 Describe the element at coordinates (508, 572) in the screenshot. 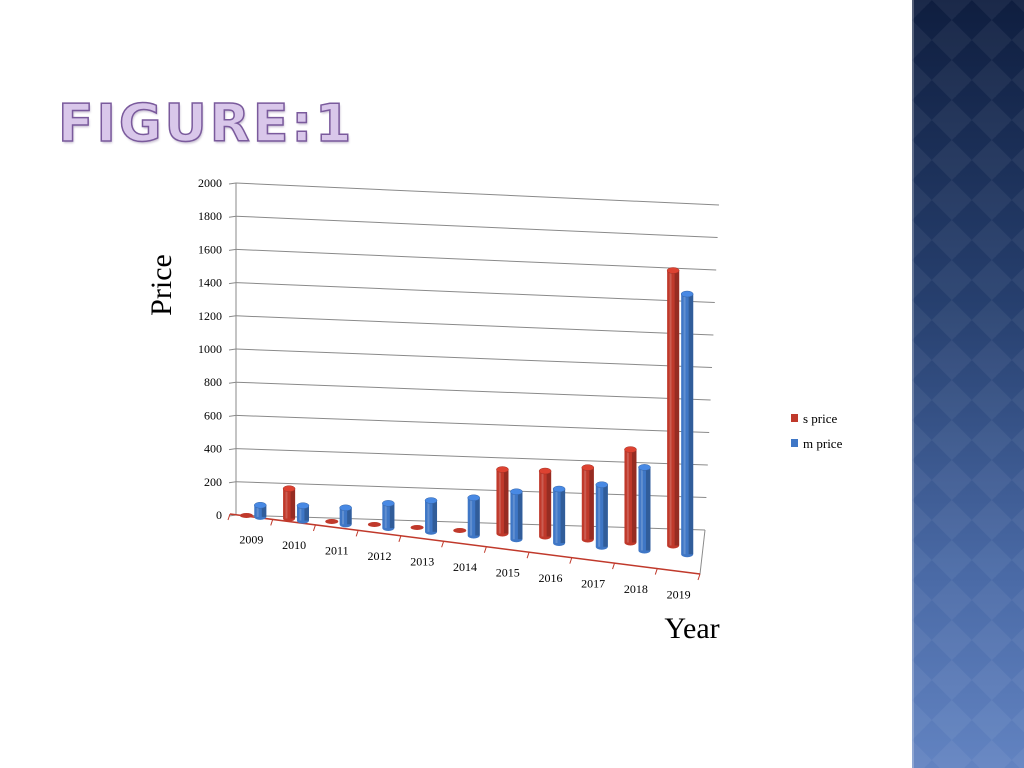

I see `x-tick-label: 2015` at that location.